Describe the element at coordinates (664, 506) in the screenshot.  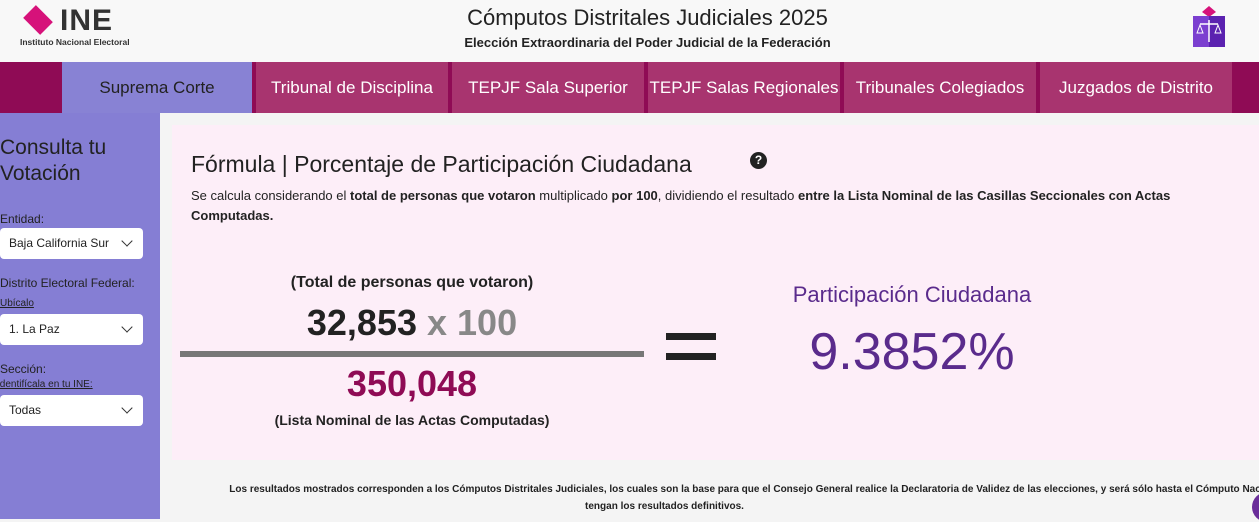
I see `disclaimer-line: tengan los resultados definitivos.` at that location.